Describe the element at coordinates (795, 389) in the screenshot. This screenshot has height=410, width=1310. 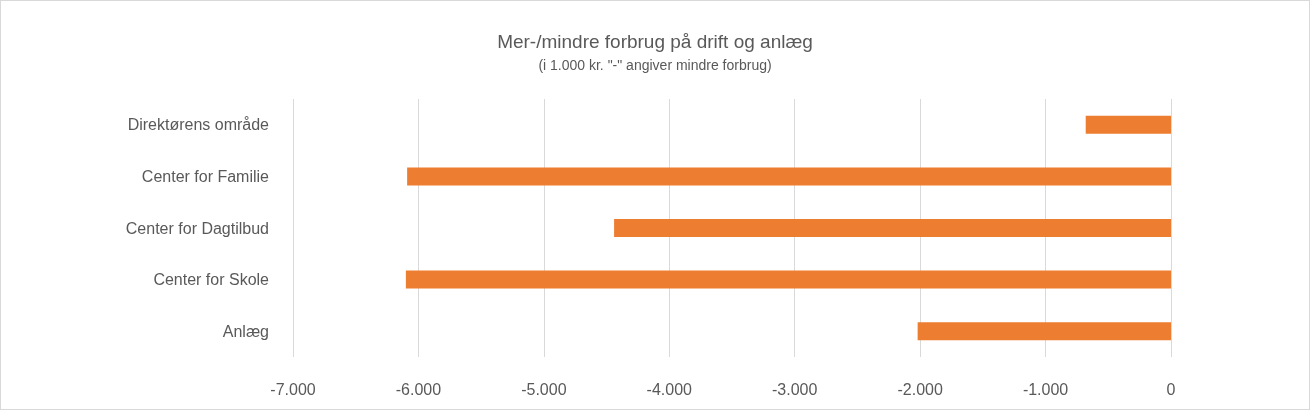
I see `x-tick-label: -3.000` at that location.